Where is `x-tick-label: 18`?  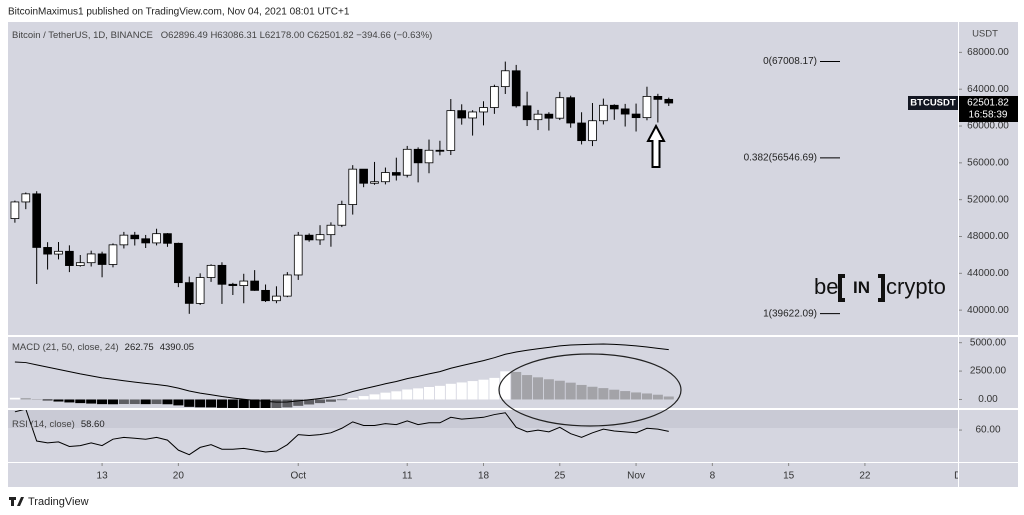
x-tick-label: 18 is located at coordinates (484, 476).